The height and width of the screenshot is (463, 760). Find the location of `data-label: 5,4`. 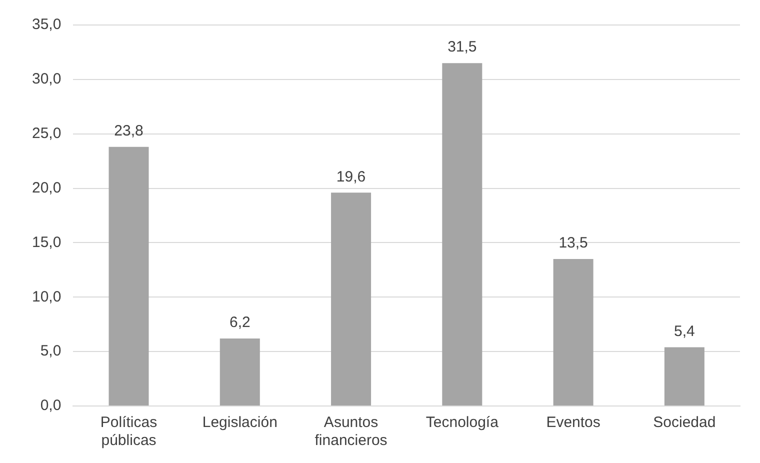

data-label: 5,4 is located at coordinates (684, 331).